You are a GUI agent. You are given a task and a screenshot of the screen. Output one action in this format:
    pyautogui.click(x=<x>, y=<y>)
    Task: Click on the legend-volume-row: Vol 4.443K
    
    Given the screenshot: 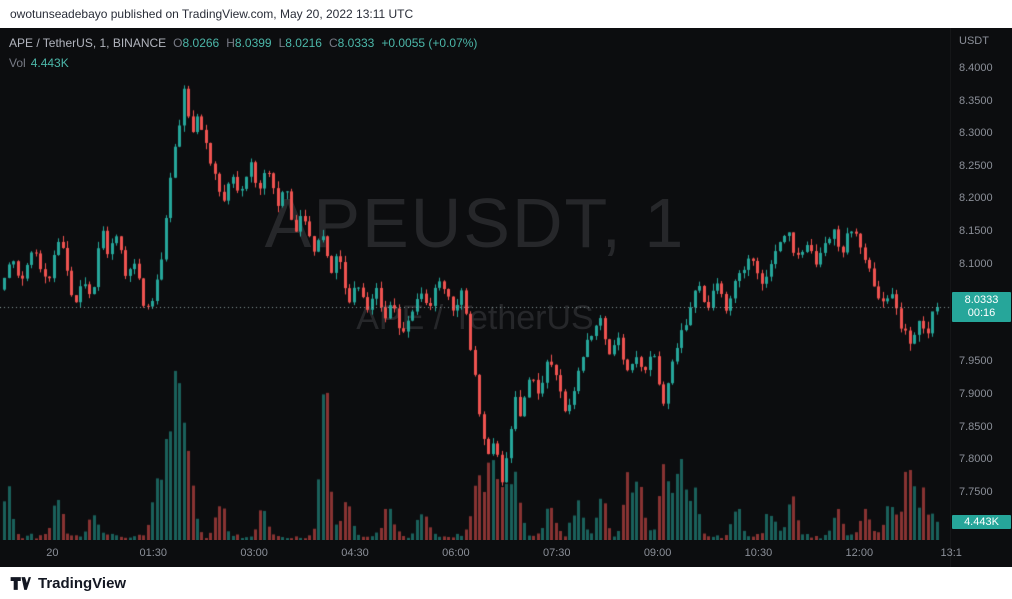 What is the action you would take?
    pyautogui.click(x=243, y=63)
    